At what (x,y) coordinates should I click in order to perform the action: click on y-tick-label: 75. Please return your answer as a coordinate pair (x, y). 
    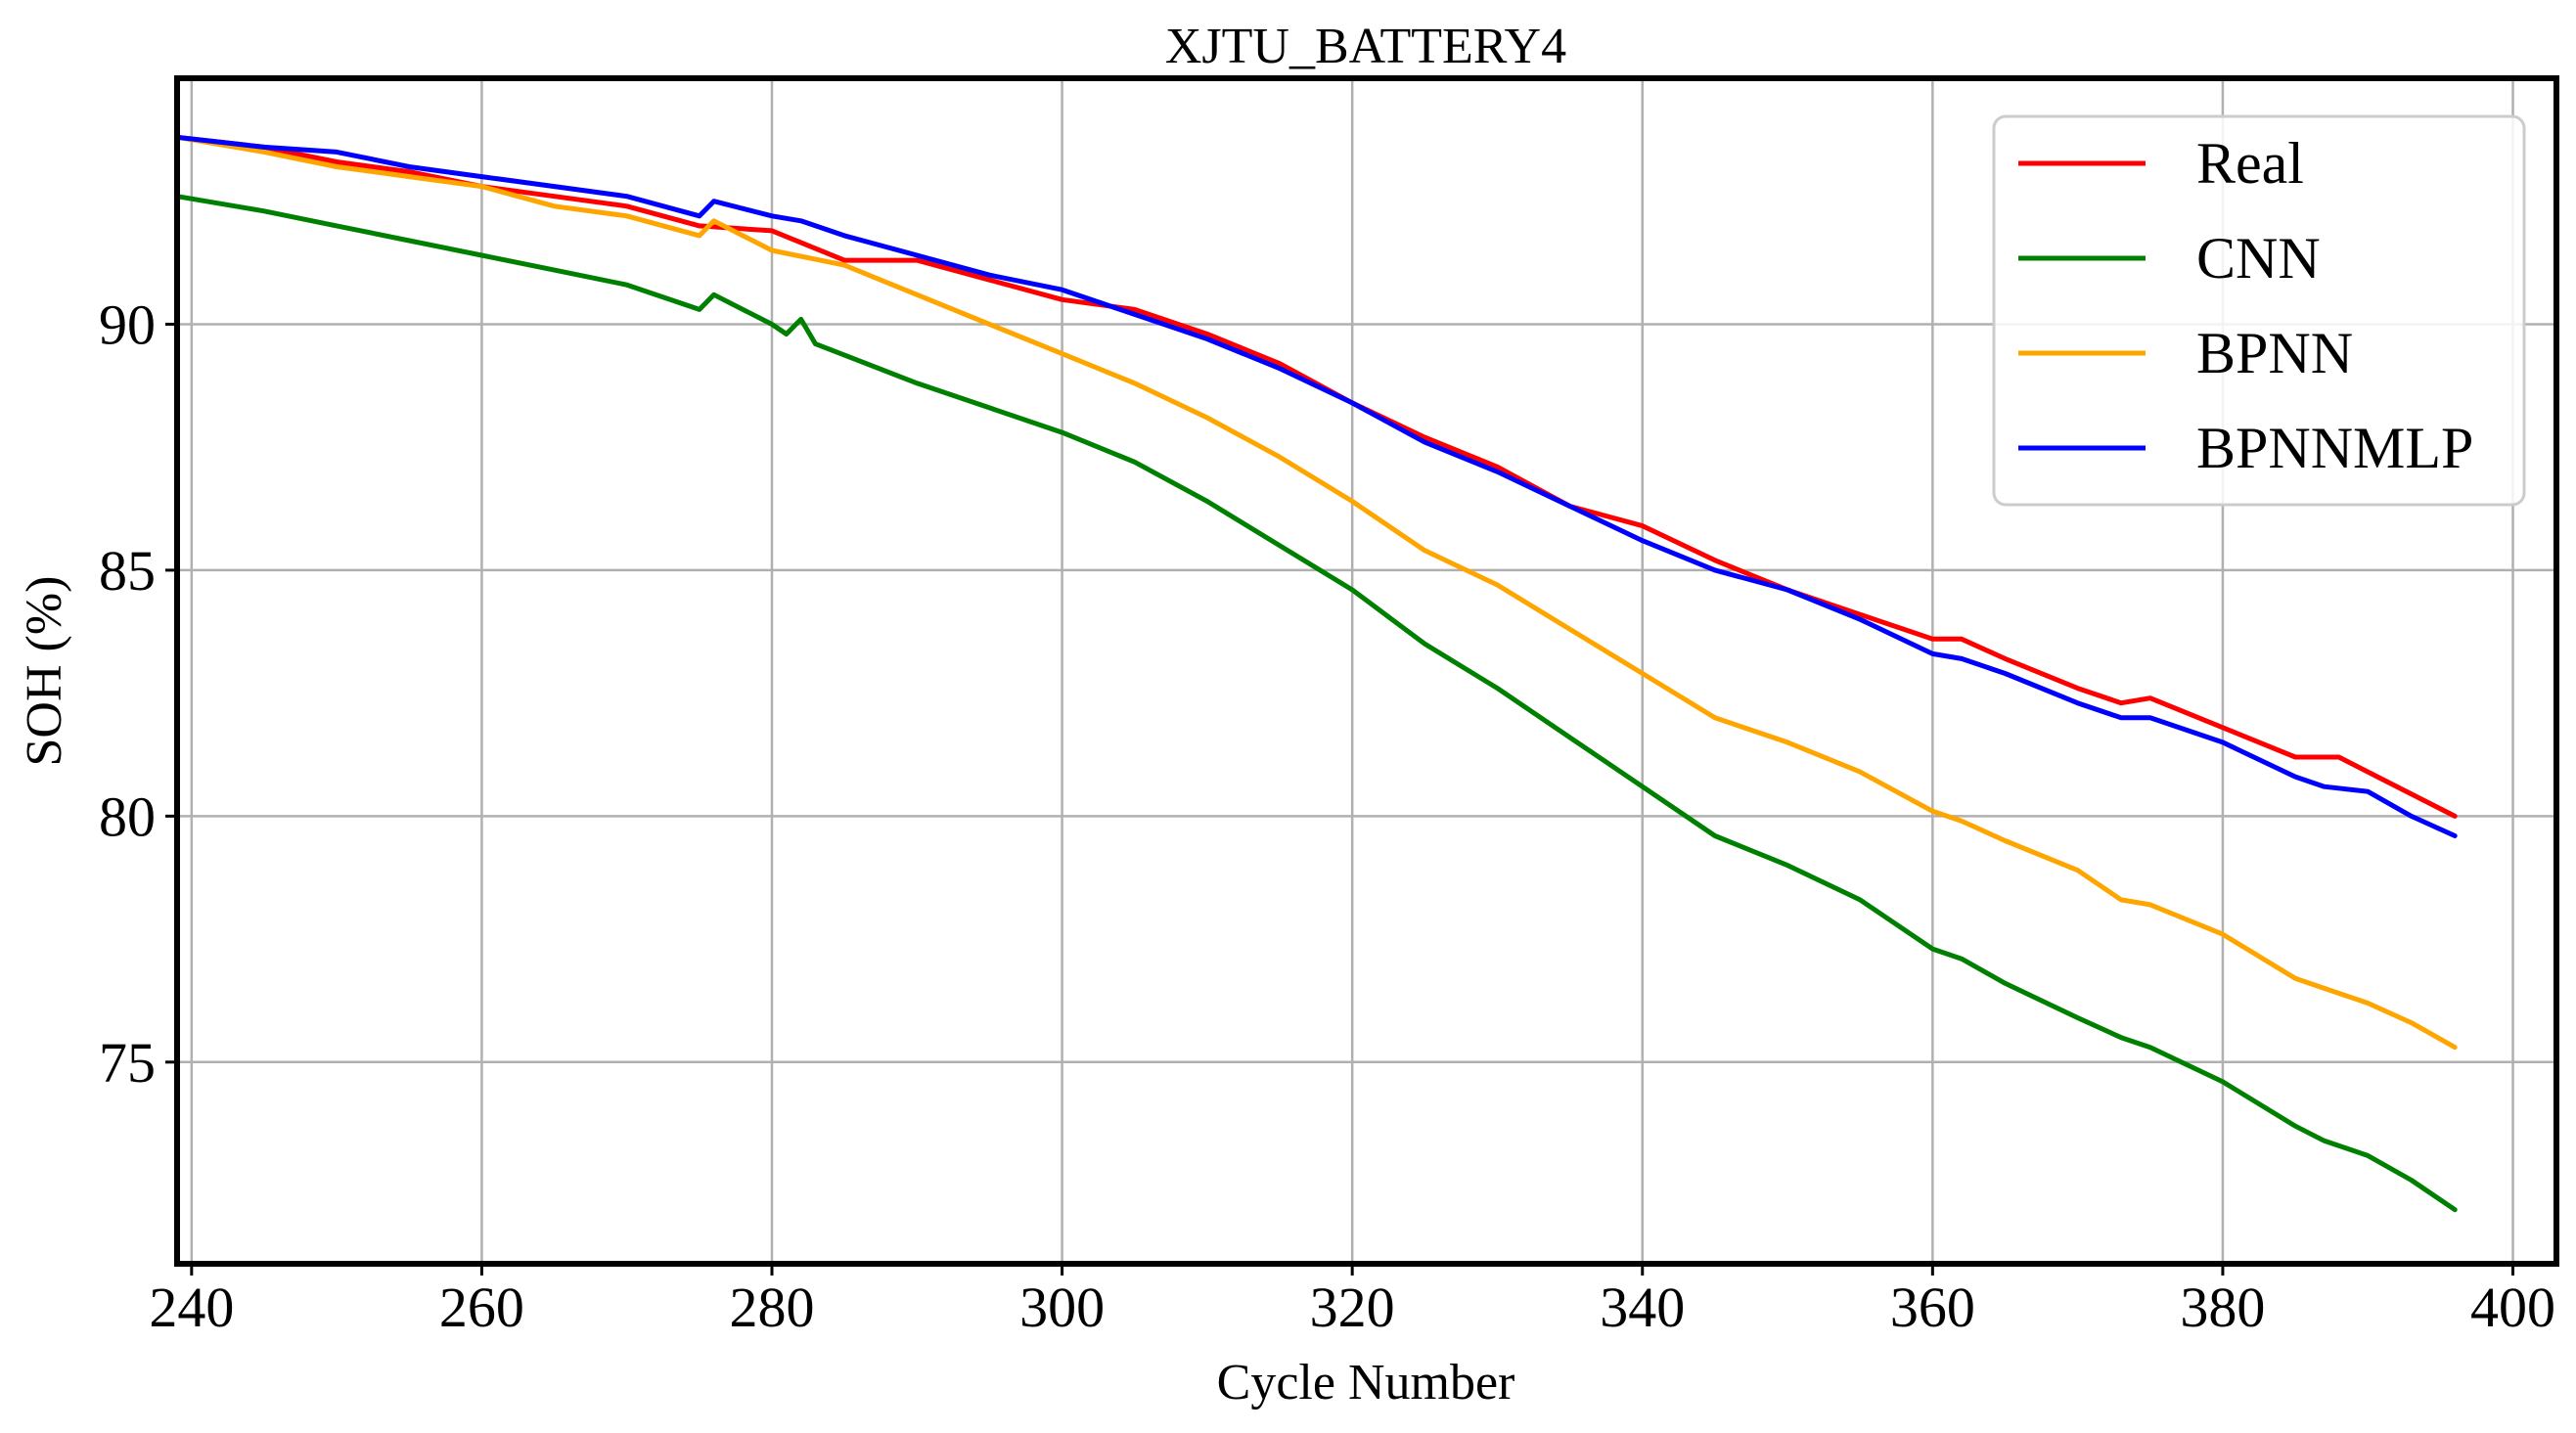
    Looking at the image, I should click on (127, 1063).